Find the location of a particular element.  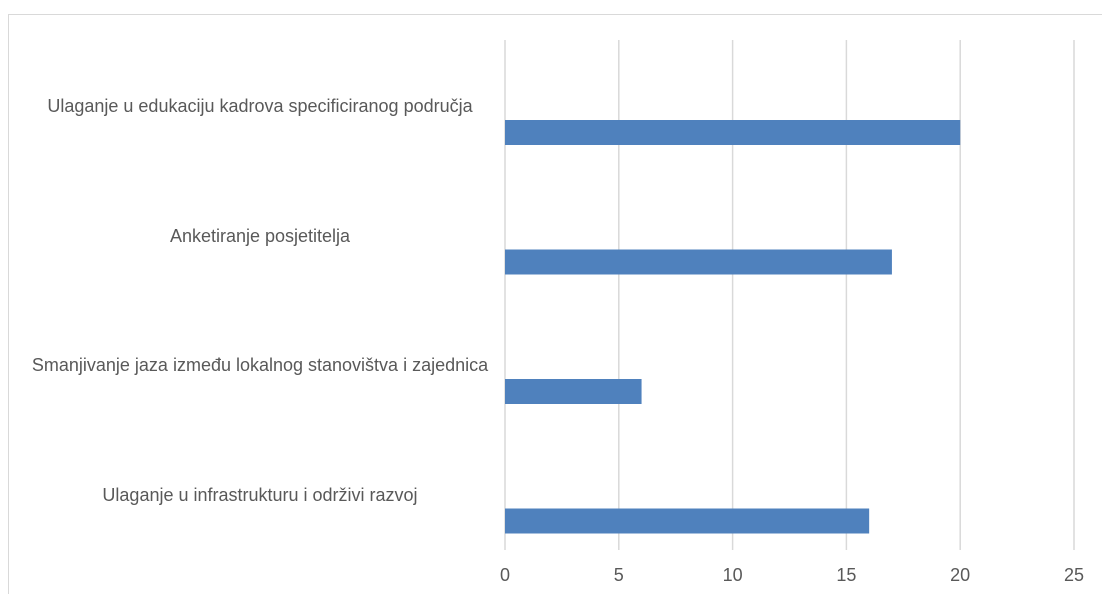

x-tick-label: 20 is located at coordinates (960, 575).